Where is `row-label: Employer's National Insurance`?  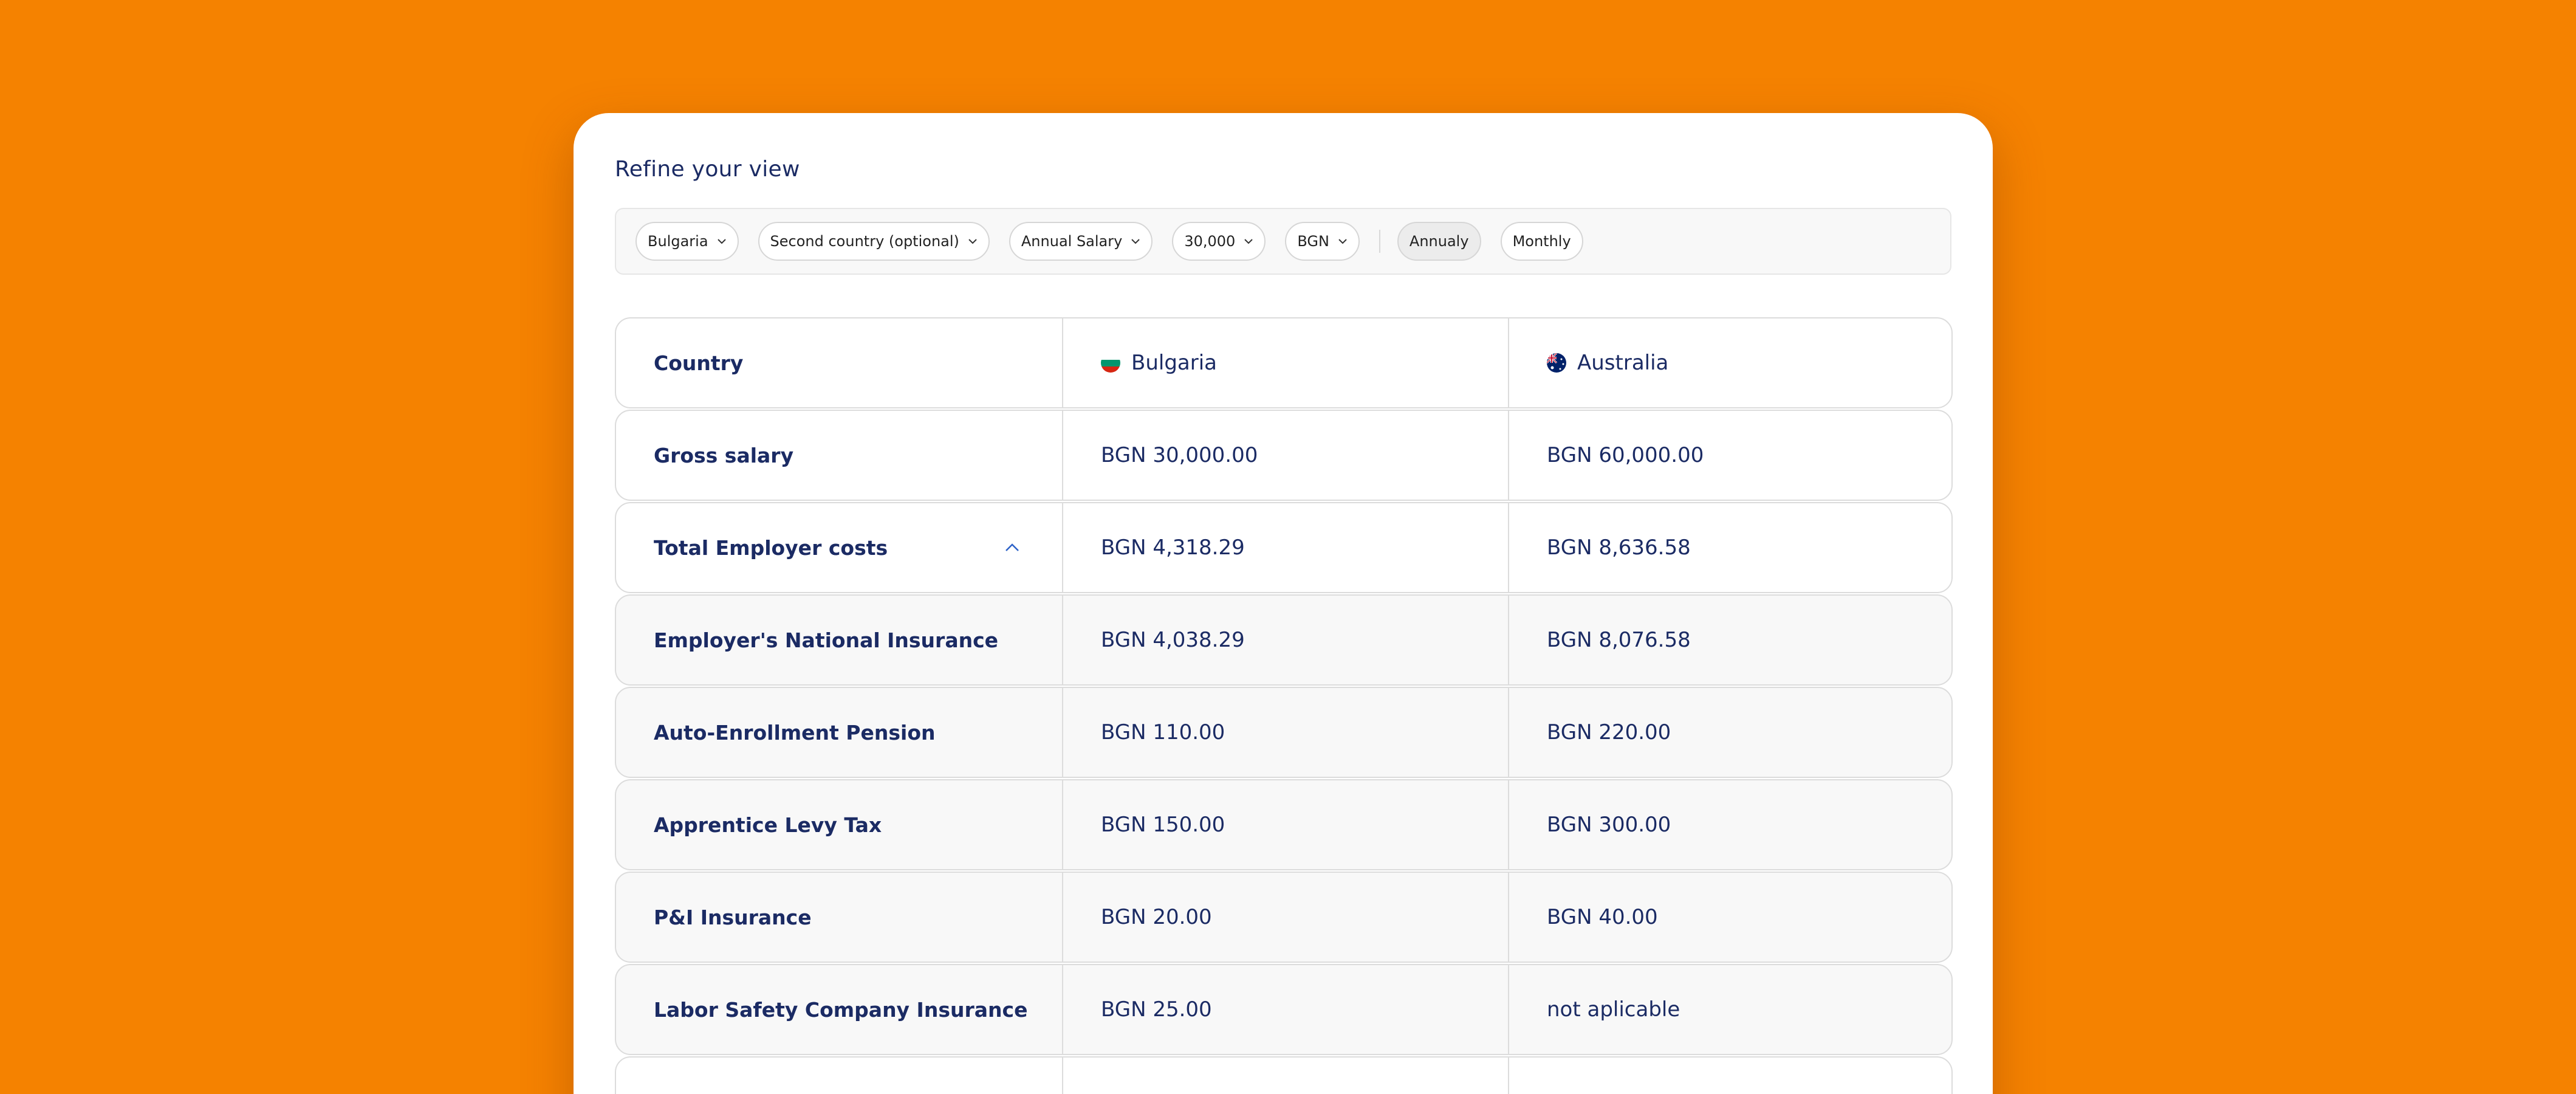
row-label: Employer's National Insurance is located at coordinates (826, 640).